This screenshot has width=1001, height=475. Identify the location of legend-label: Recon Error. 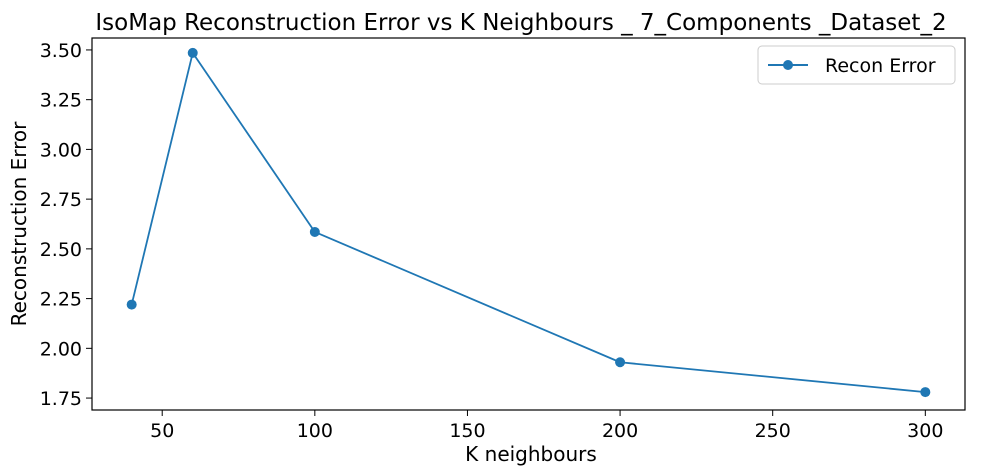
(880, 66).